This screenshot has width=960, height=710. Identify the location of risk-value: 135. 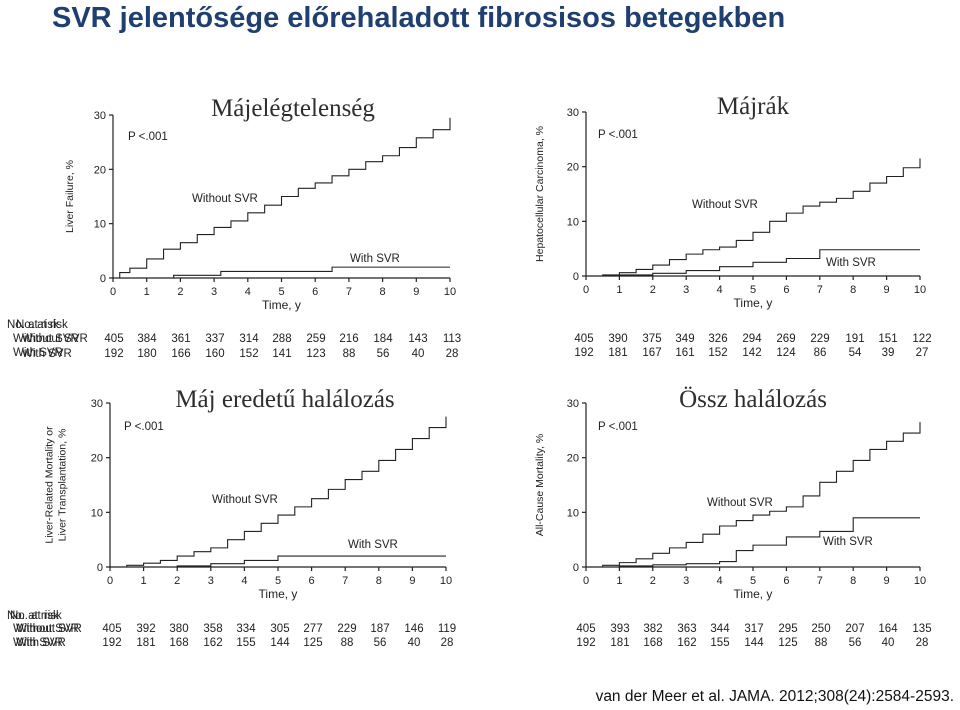
(921, 629).